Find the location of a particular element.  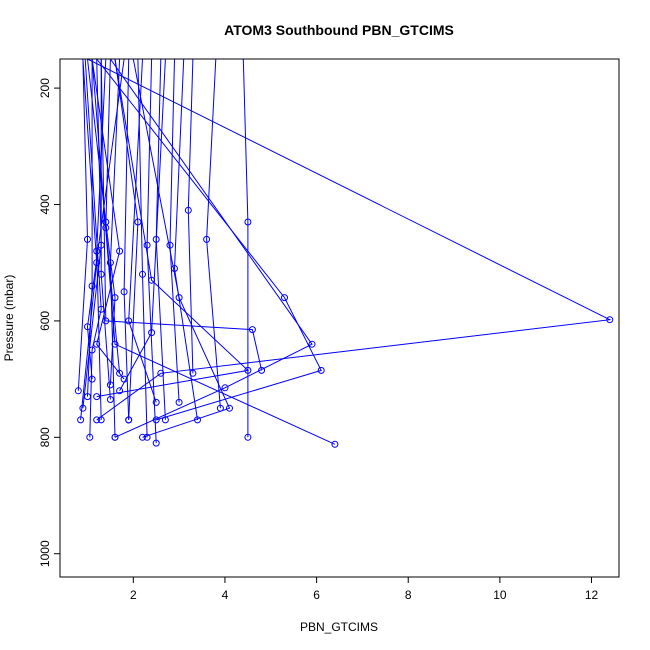

y-axis: 200 400 600 800 1000 is located at coordinates (49, 322).